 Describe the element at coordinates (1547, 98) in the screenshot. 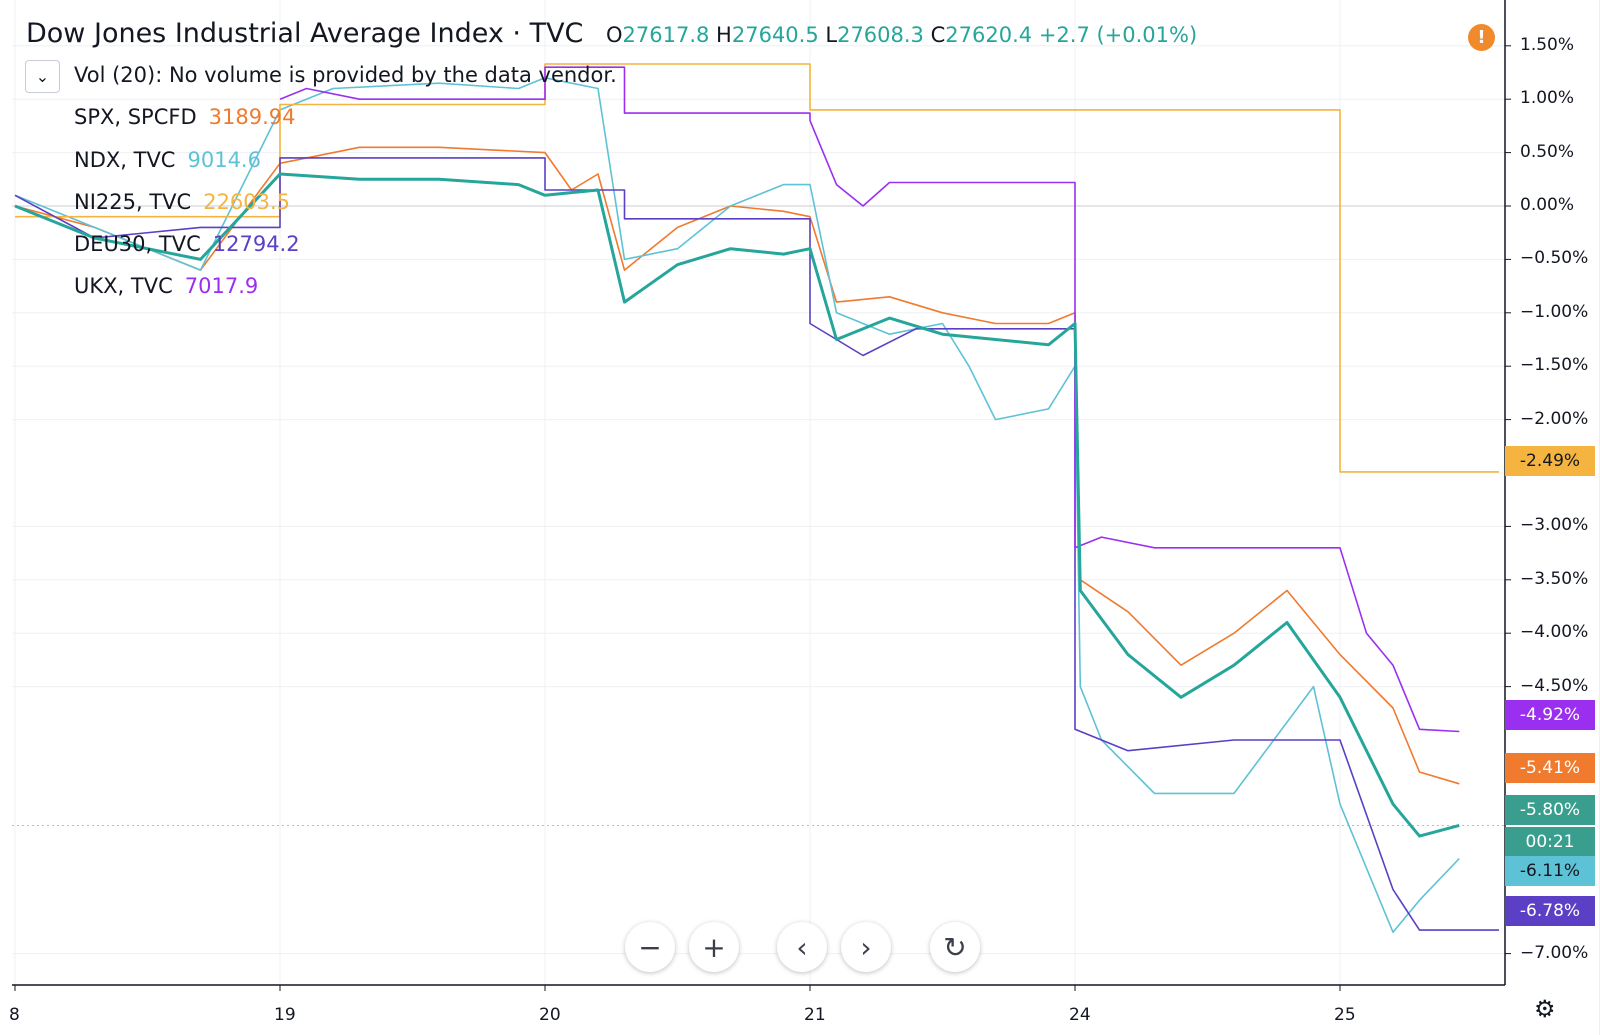

I see `y-tick-label: 1.00%` at that location.